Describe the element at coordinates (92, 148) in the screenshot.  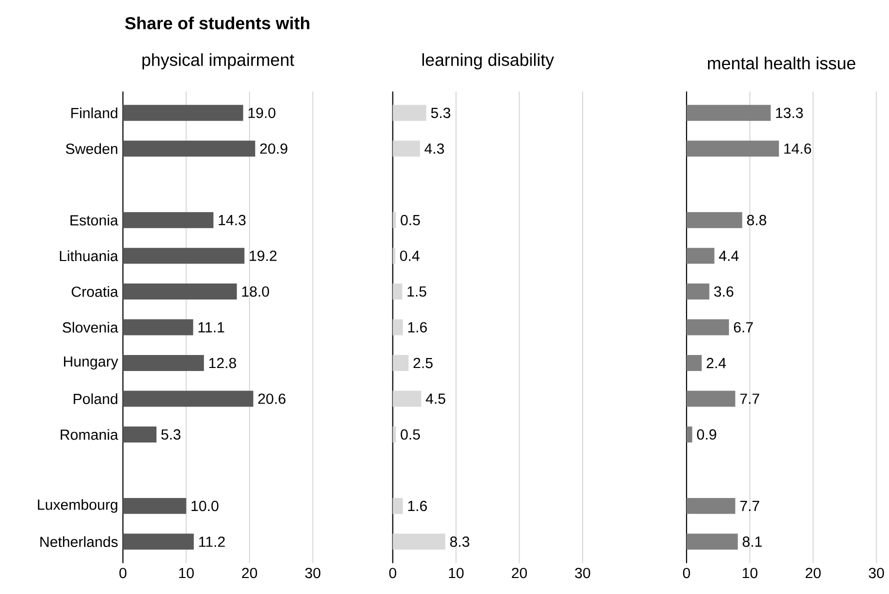
I see `y-tick-label: Sweden` at that location.